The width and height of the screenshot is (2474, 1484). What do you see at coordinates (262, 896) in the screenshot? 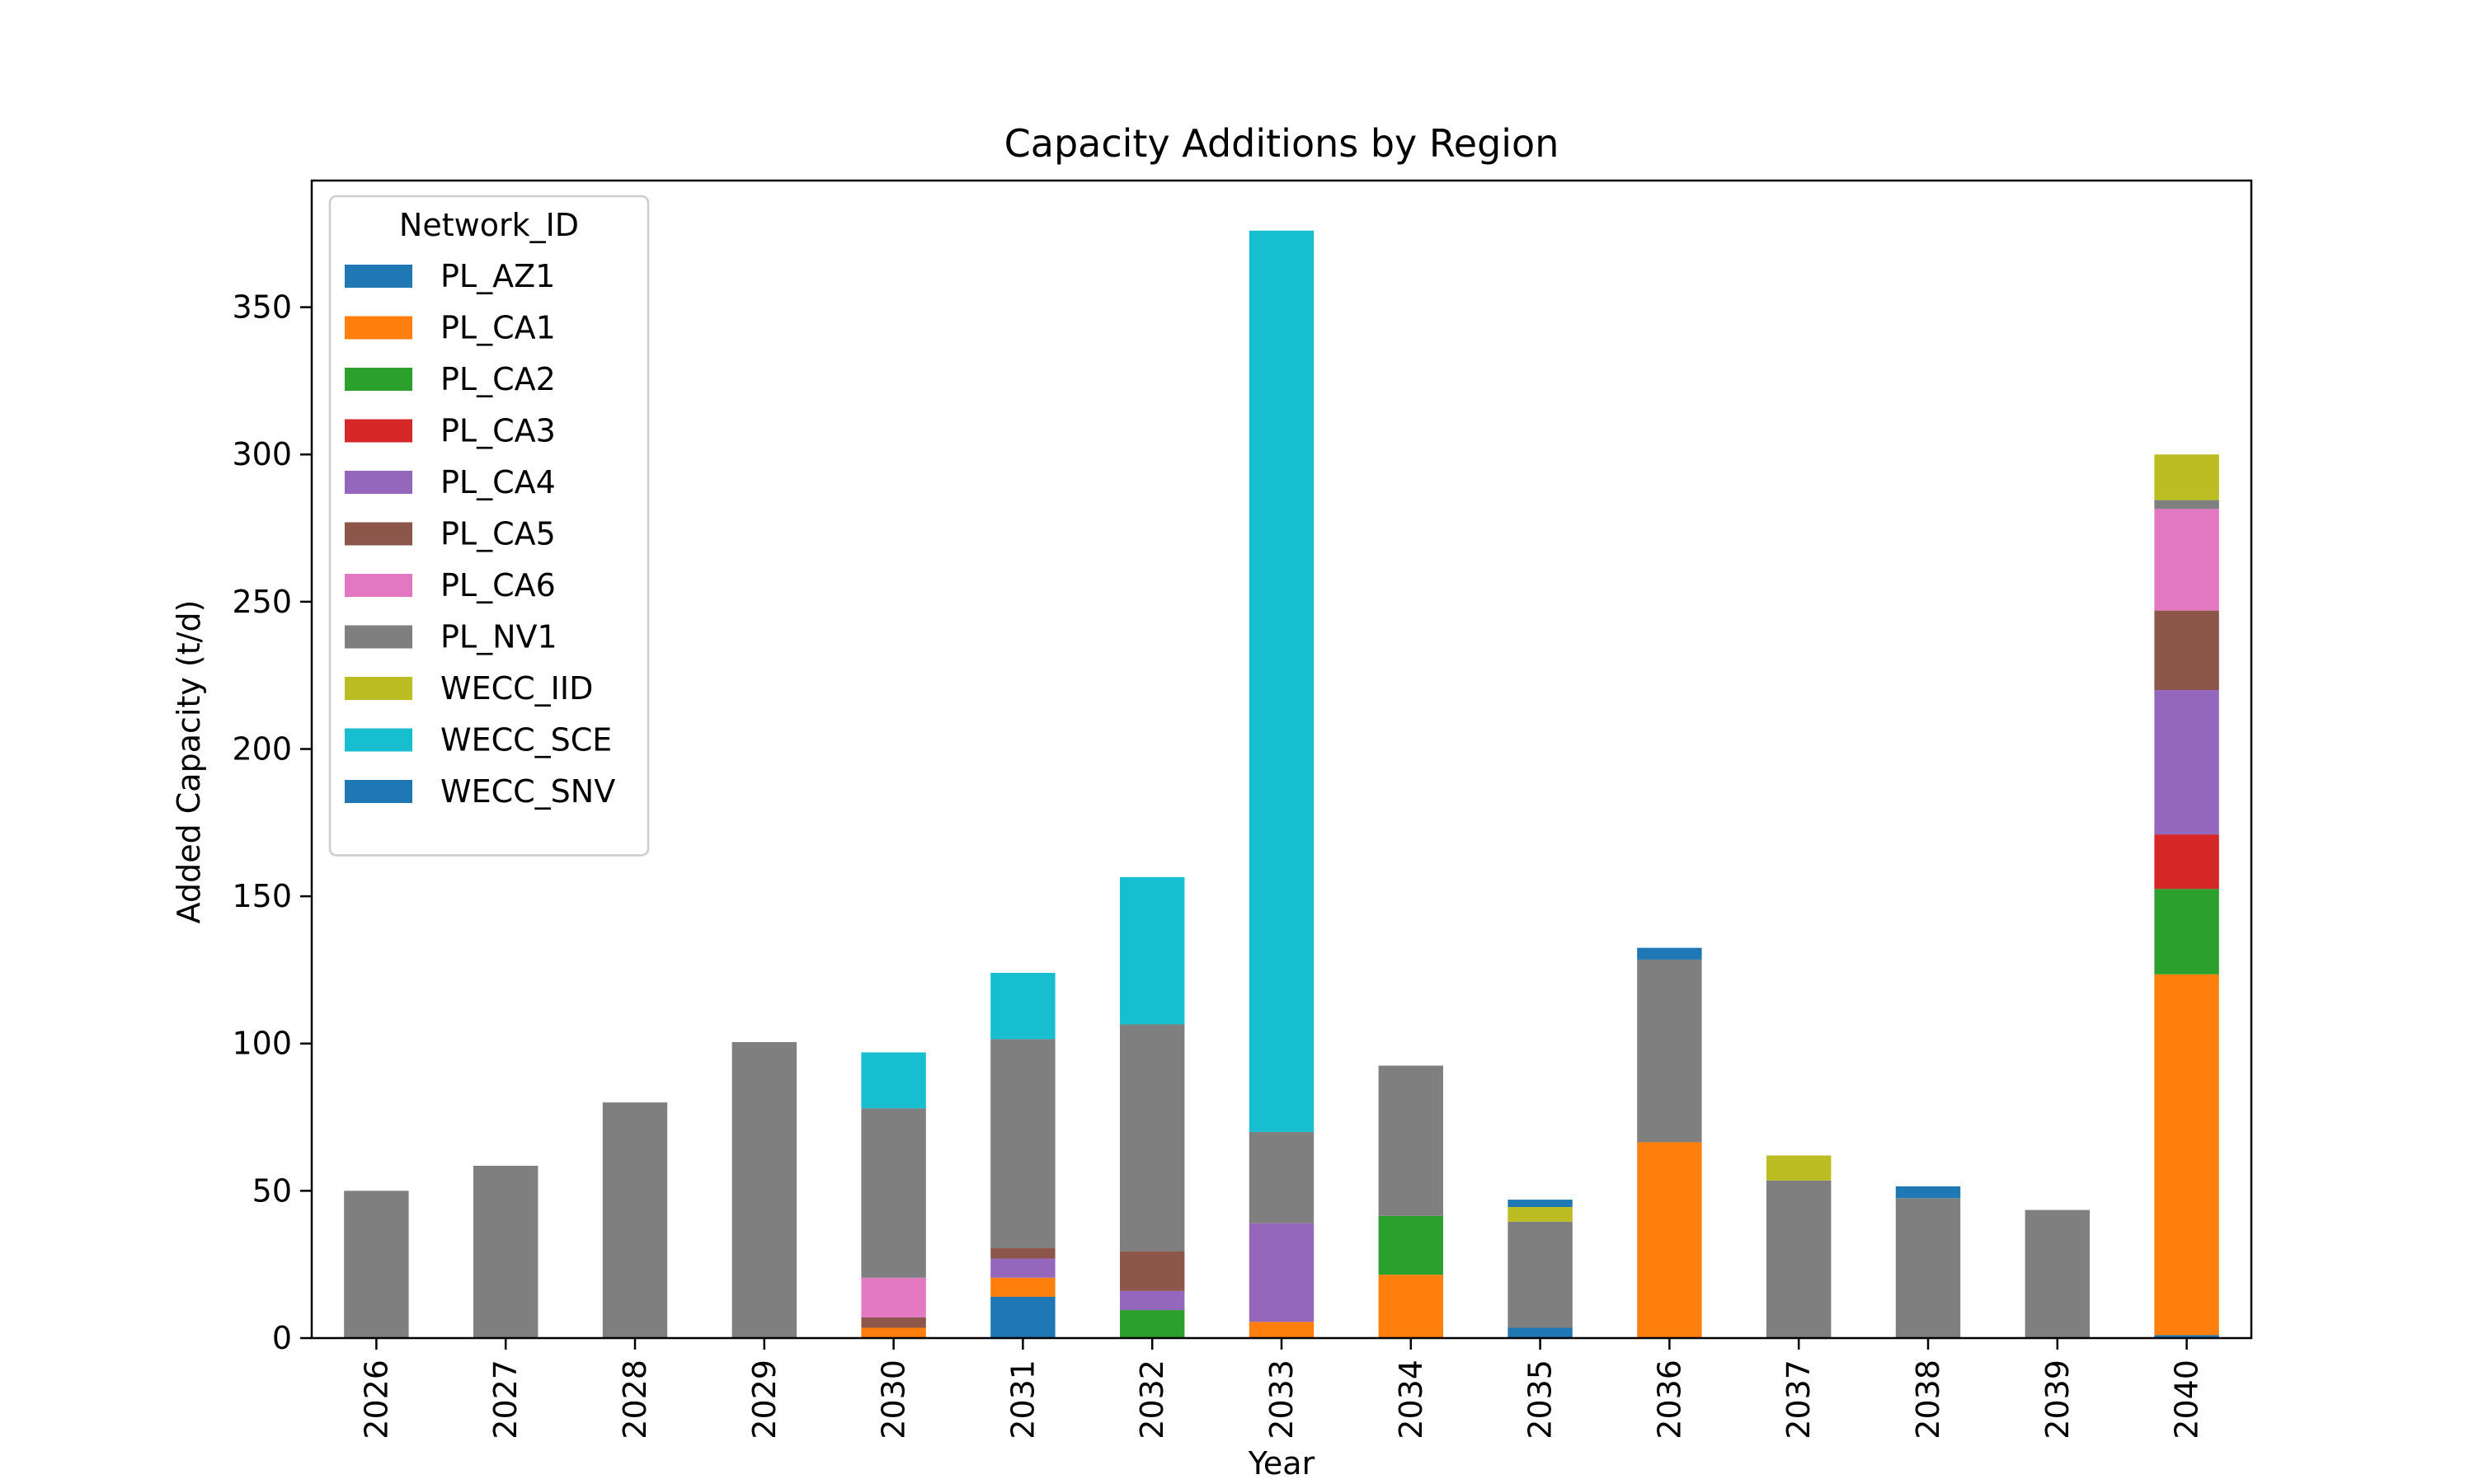
I see `y-tick-label: 150` at bounding box center [262, 896].